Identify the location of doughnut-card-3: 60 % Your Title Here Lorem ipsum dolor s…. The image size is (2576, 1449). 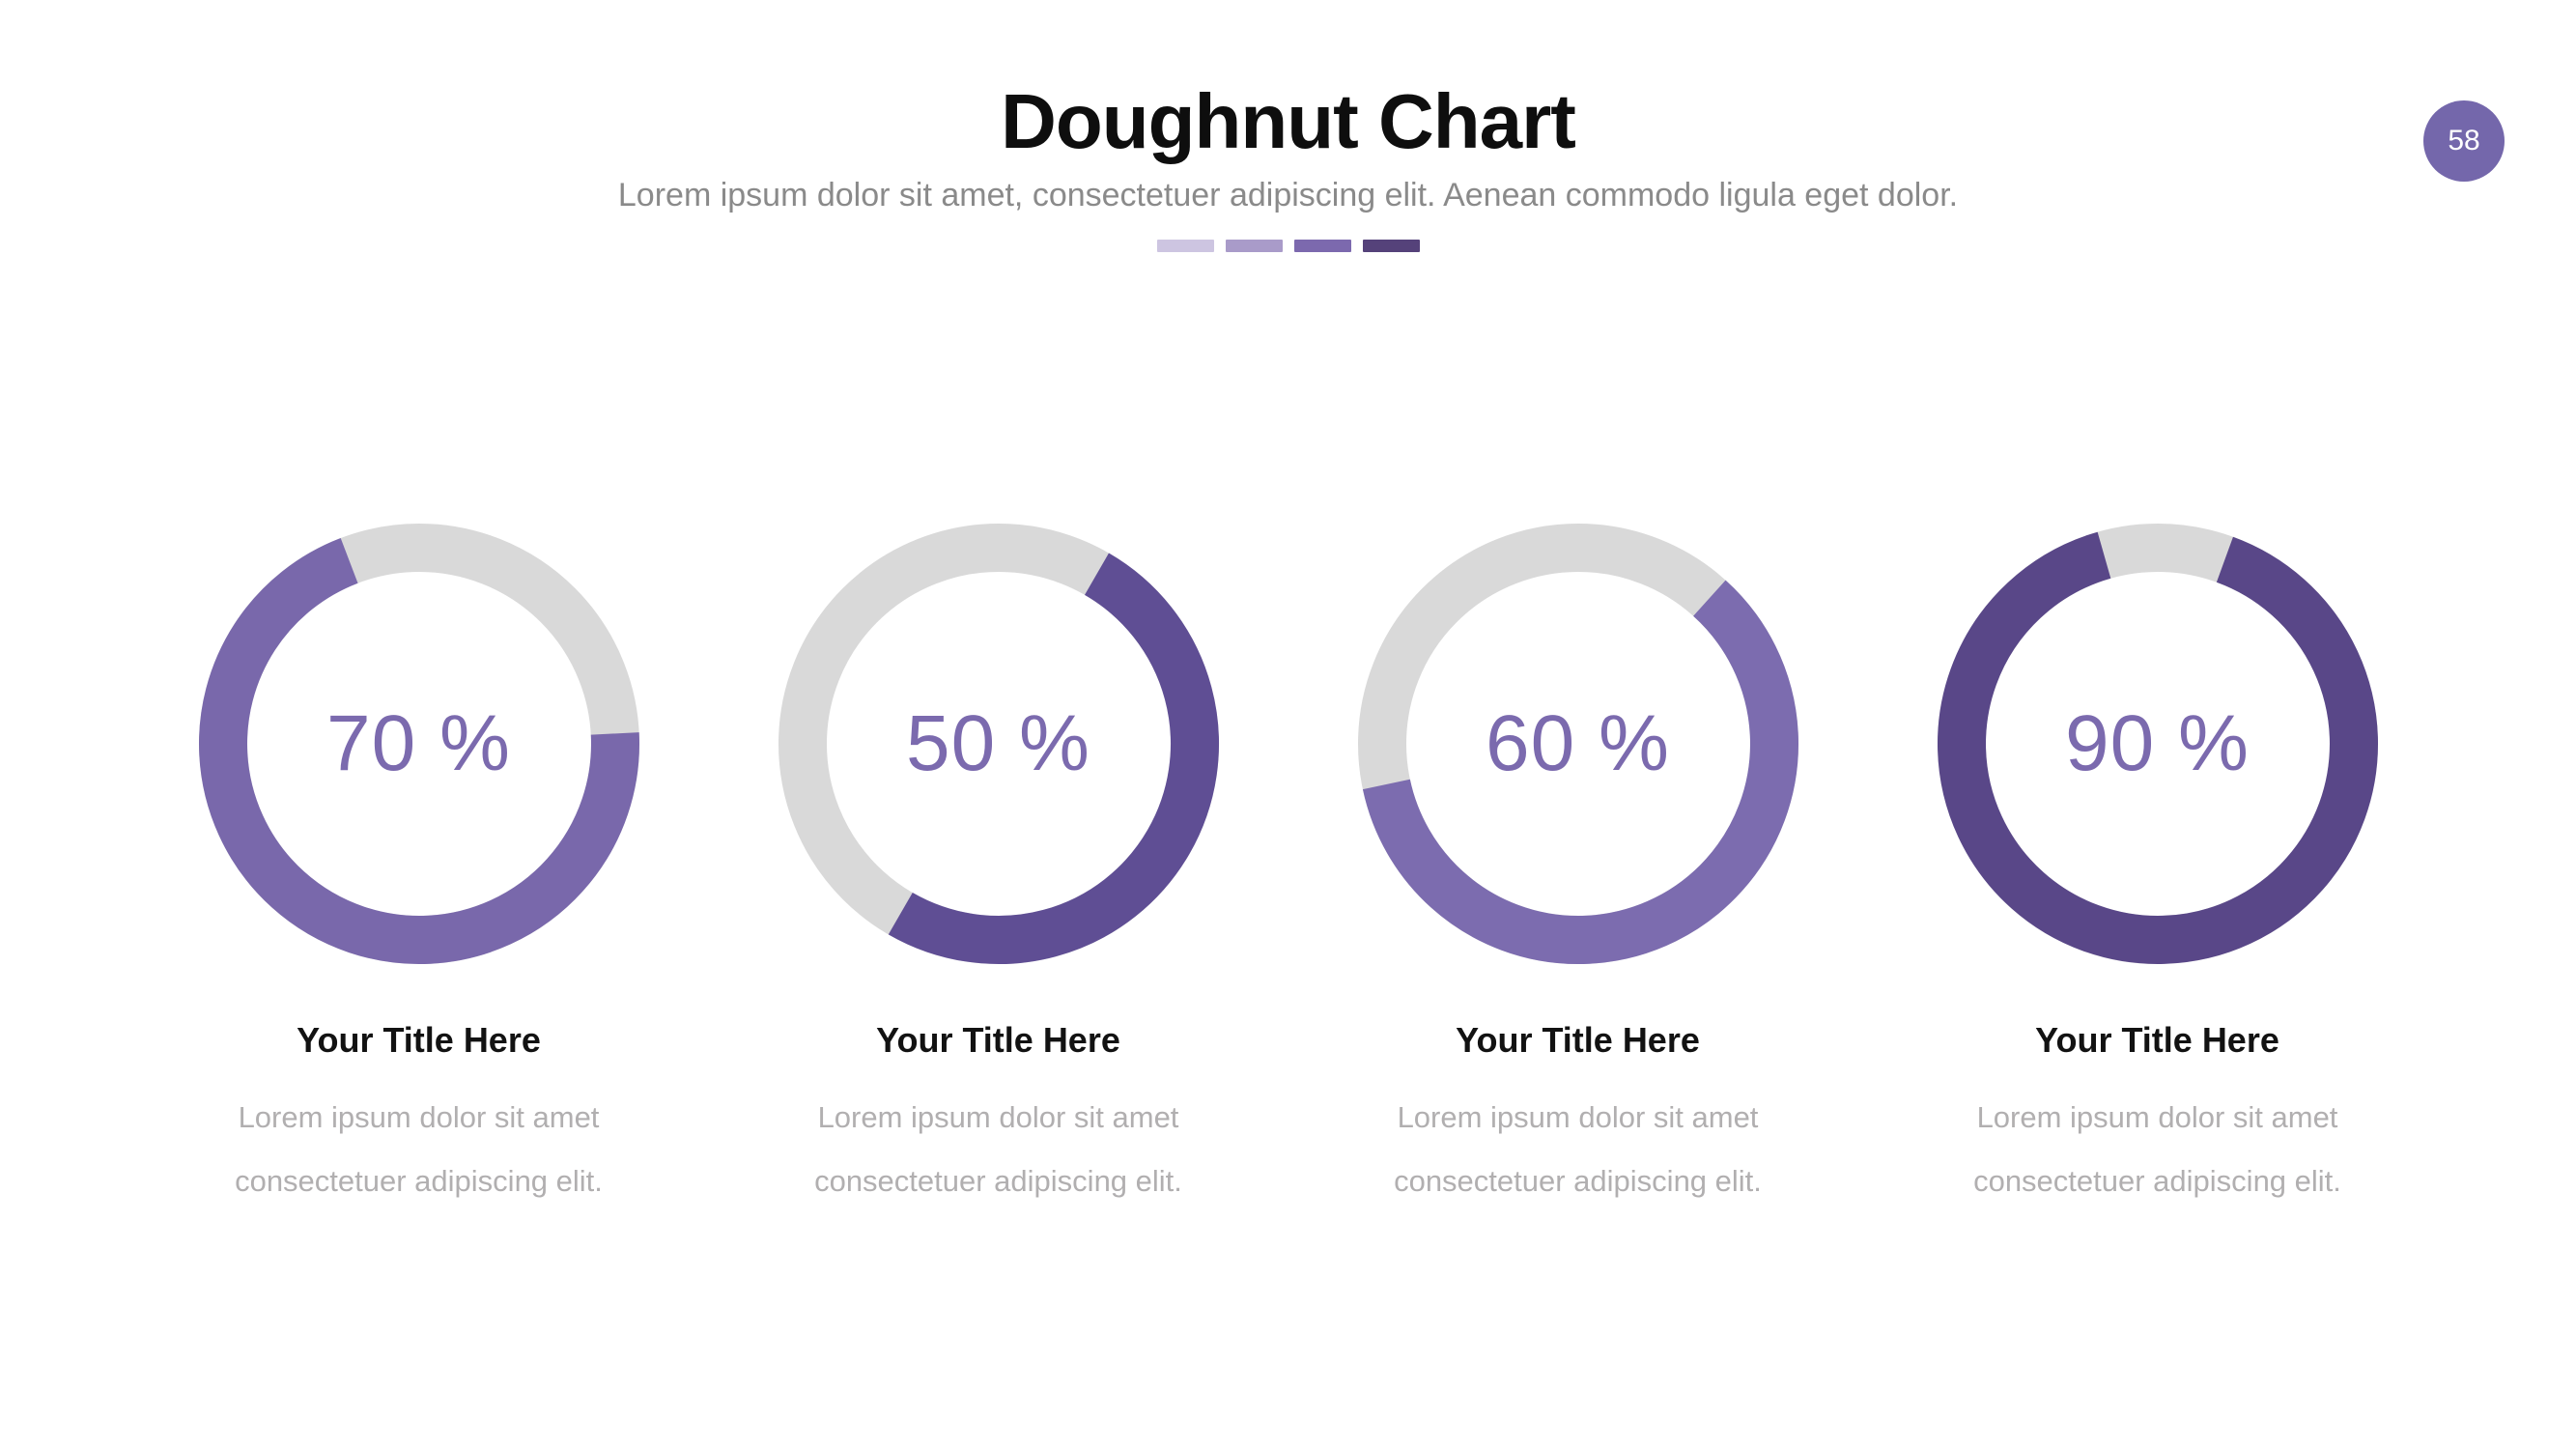
(1578, 866).